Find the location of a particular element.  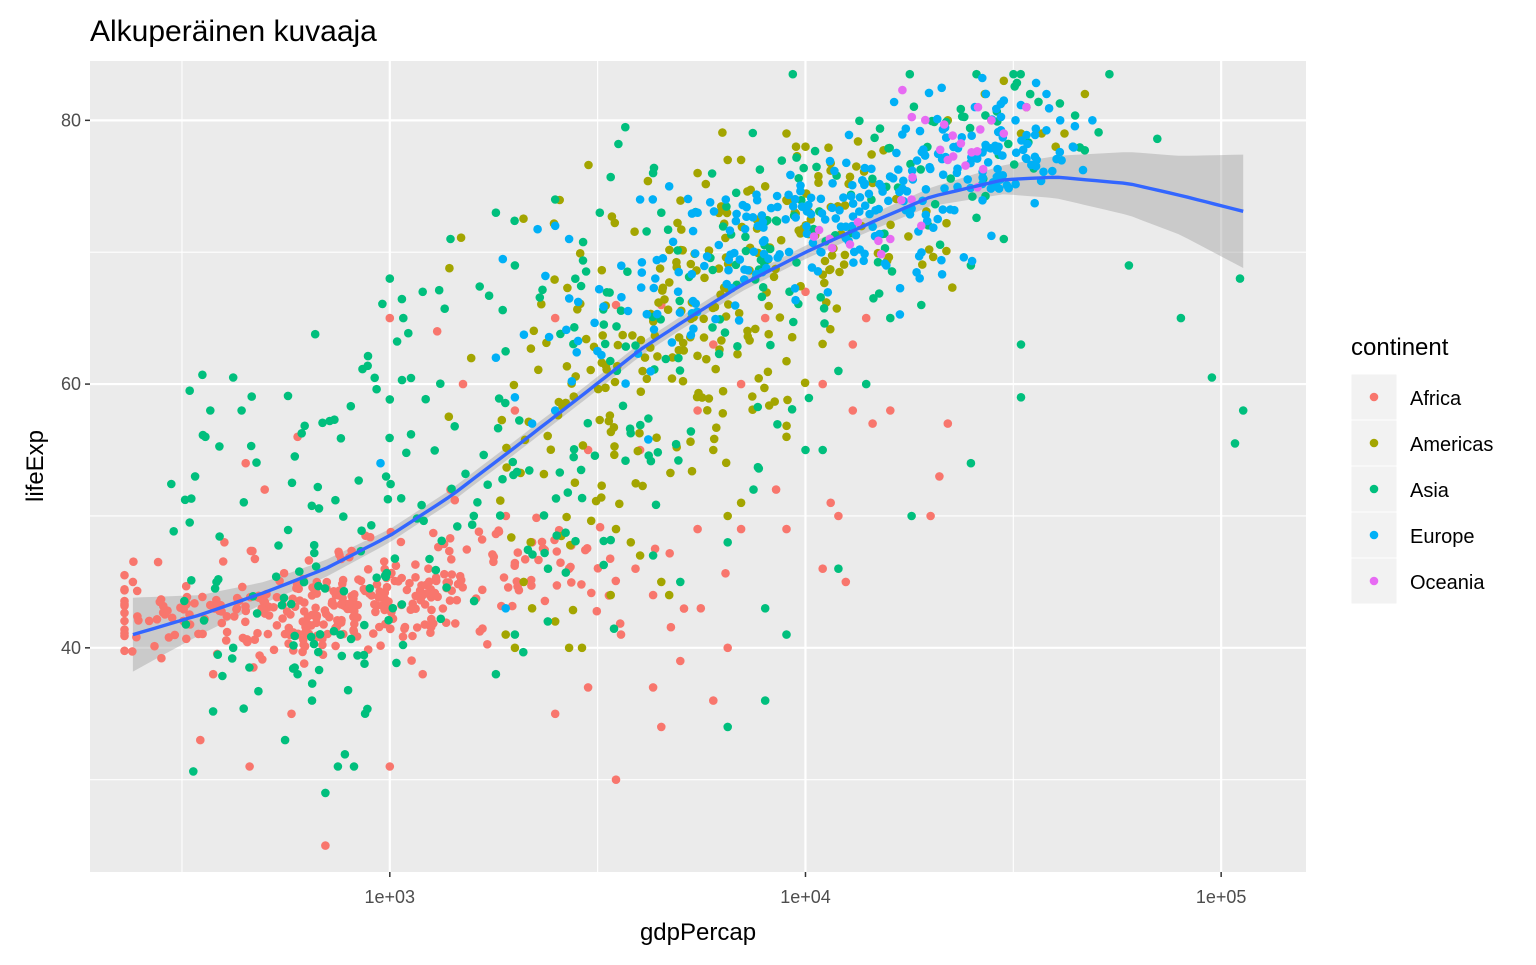

legend-label: Oceania is located at coordinates (1447, 583).